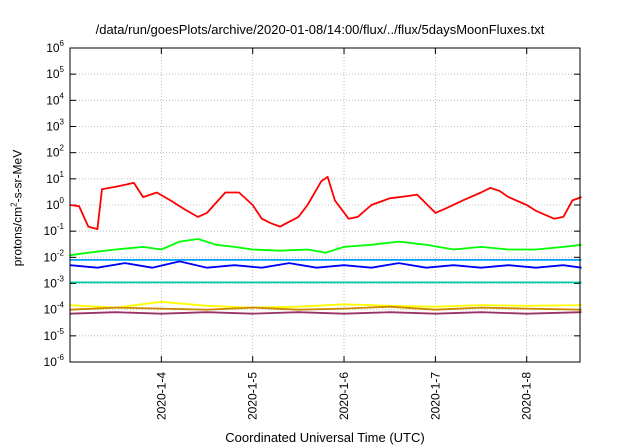 Image resolution: width=640 pixels, height=448 pixels. I want to click on y-tick-label: 10⁴, so click(55, 99).